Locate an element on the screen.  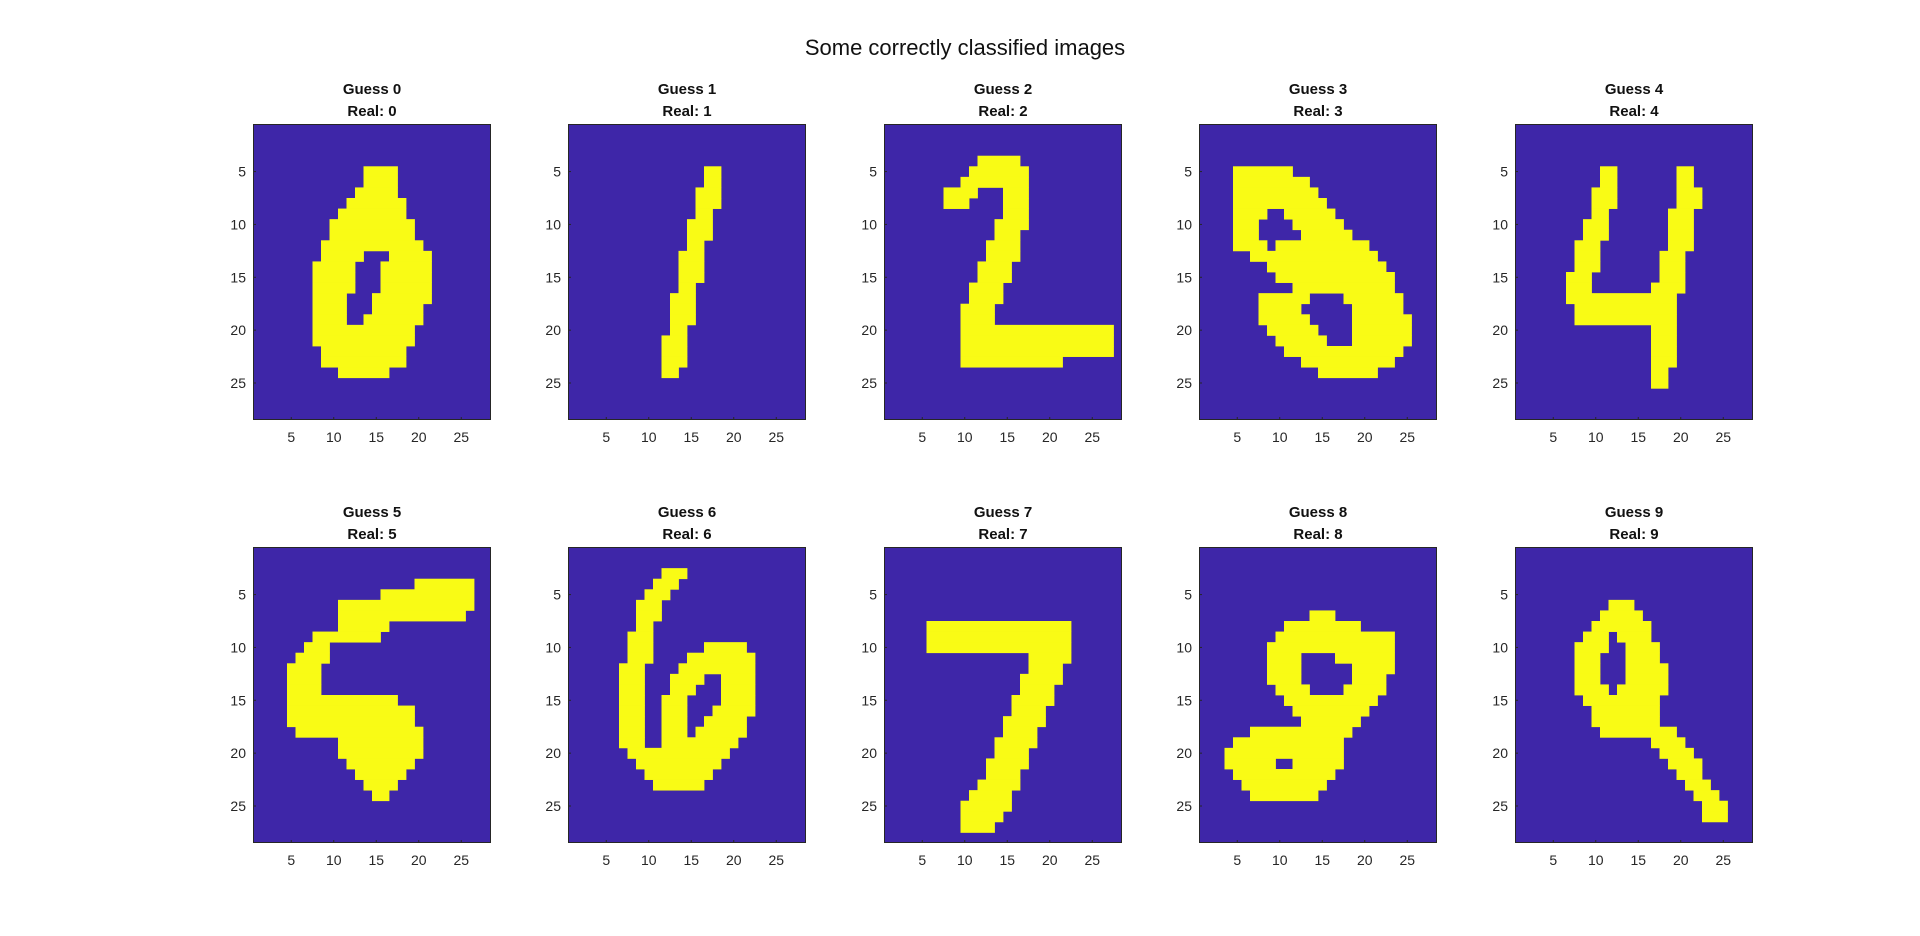
y-tick-label: 5 is located at coordinates (873, 172).